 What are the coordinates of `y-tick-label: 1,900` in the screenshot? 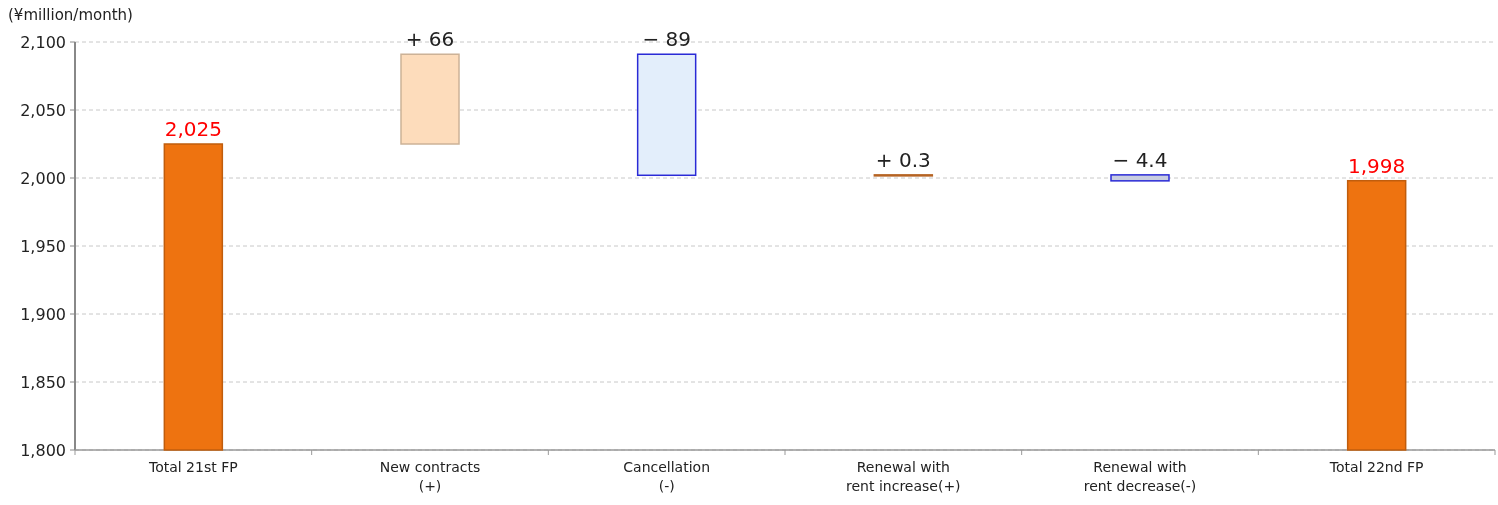 It's located at (43, 314).